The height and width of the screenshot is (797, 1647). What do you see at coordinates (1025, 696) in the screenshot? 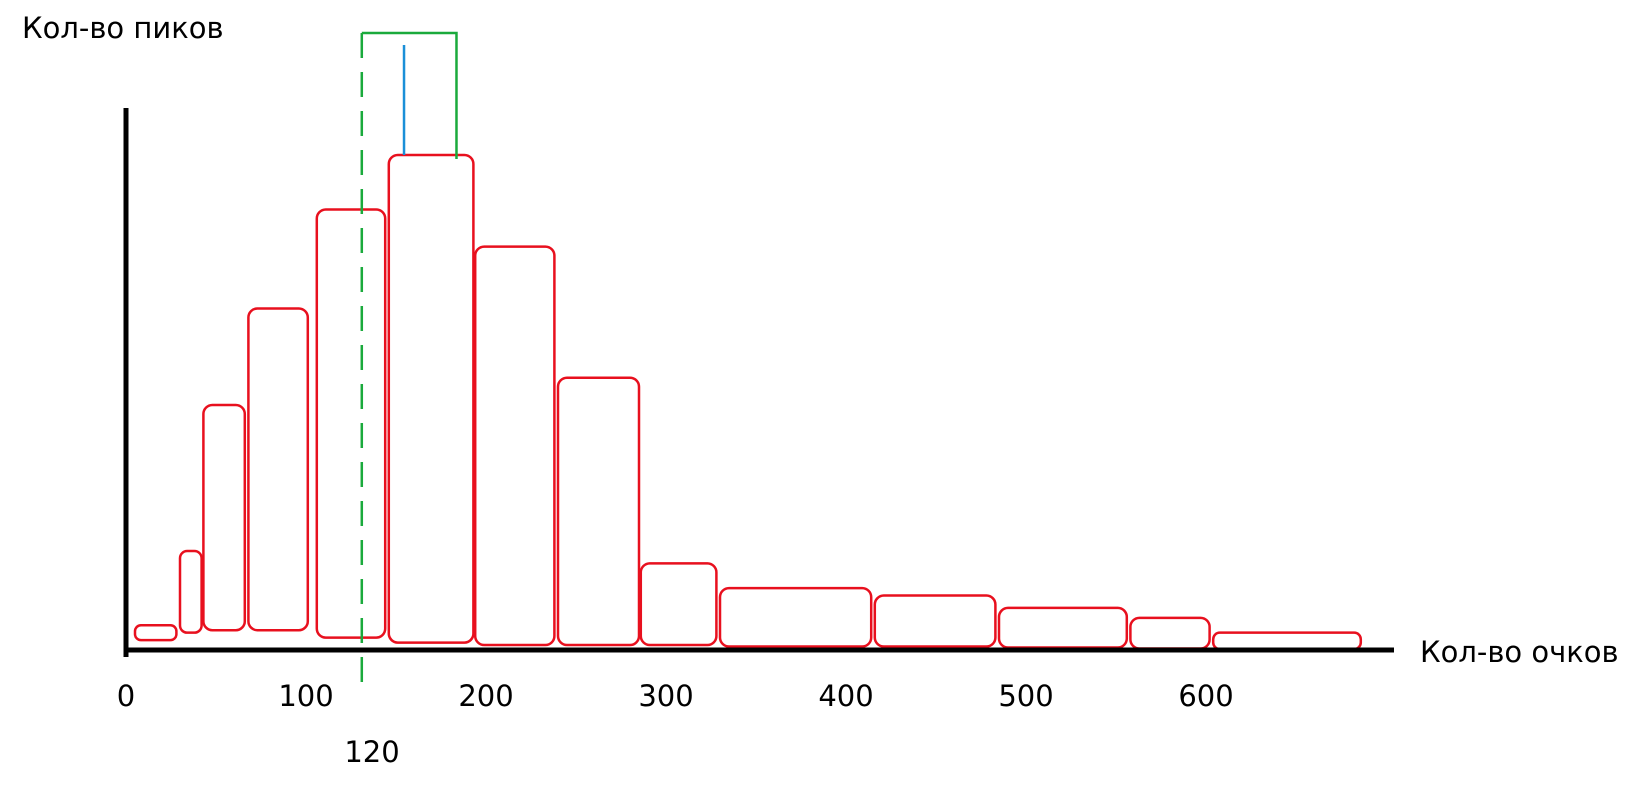
I see `x-tick-500: 500` at bounding box center [1025, 696].